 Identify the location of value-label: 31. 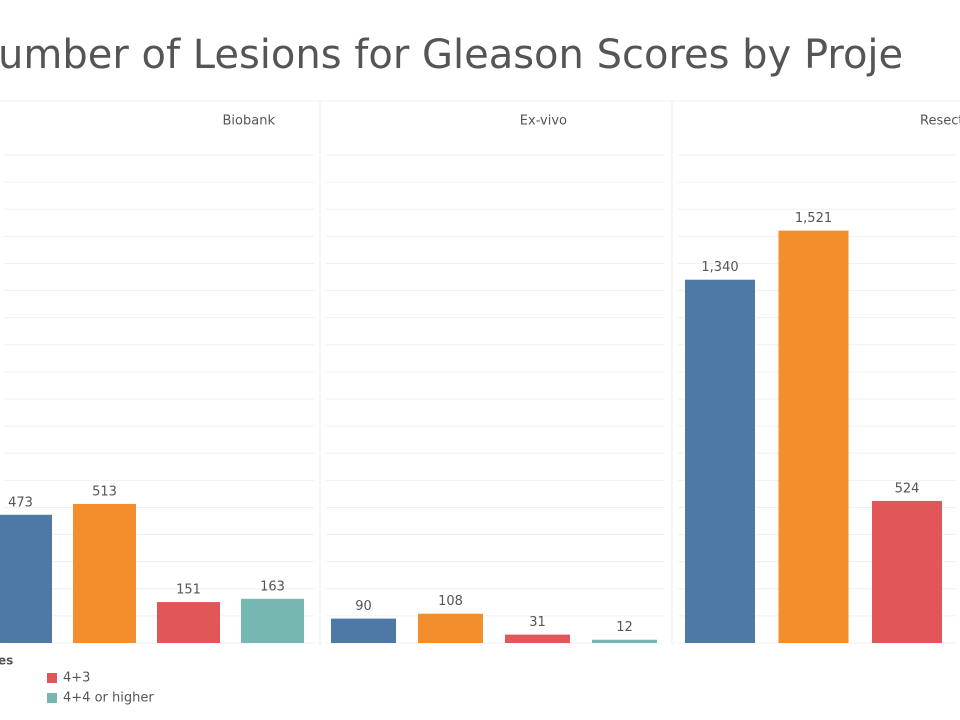
(537, 622).